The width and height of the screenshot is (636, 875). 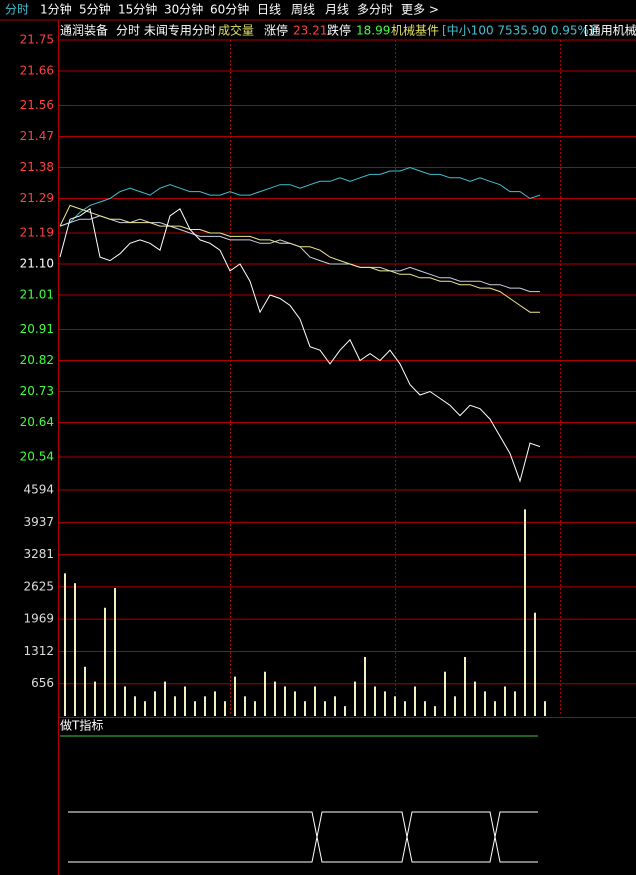 I want to click on y-tick-label: 20.64, so click(x=37, y=422).